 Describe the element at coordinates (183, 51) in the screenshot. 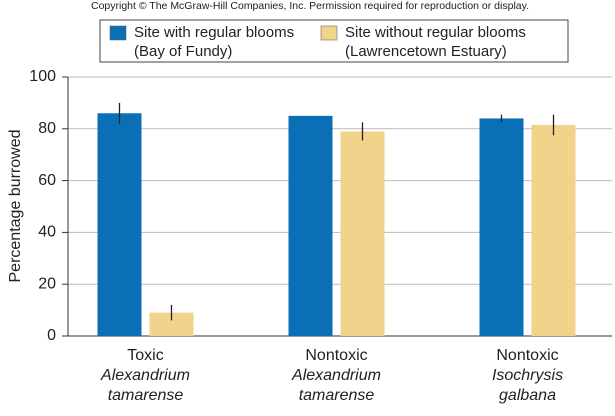

I see `legend-label: (Bay of Fundy)` at that location.